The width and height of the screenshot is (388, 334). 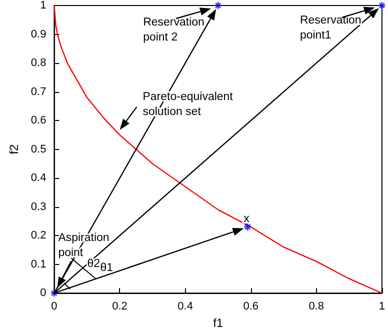 I want to click on x-tick-label: 0.2, so click(x=120, y=306).